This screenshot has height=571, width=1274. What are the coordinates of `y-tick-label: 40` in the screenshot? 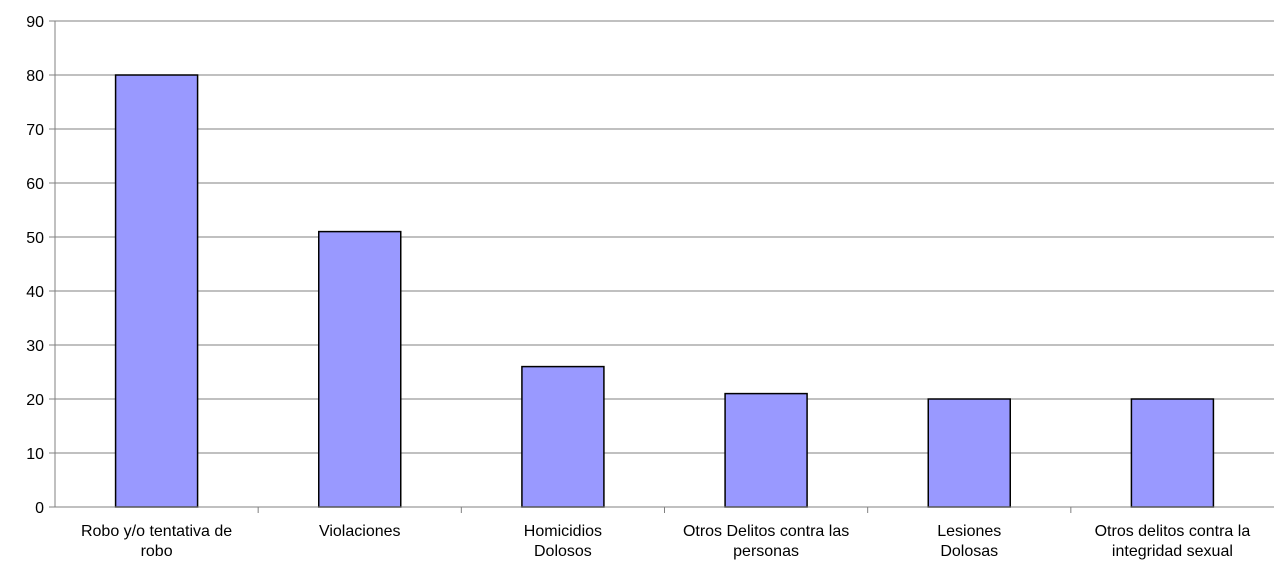 It's located at (35, 292).